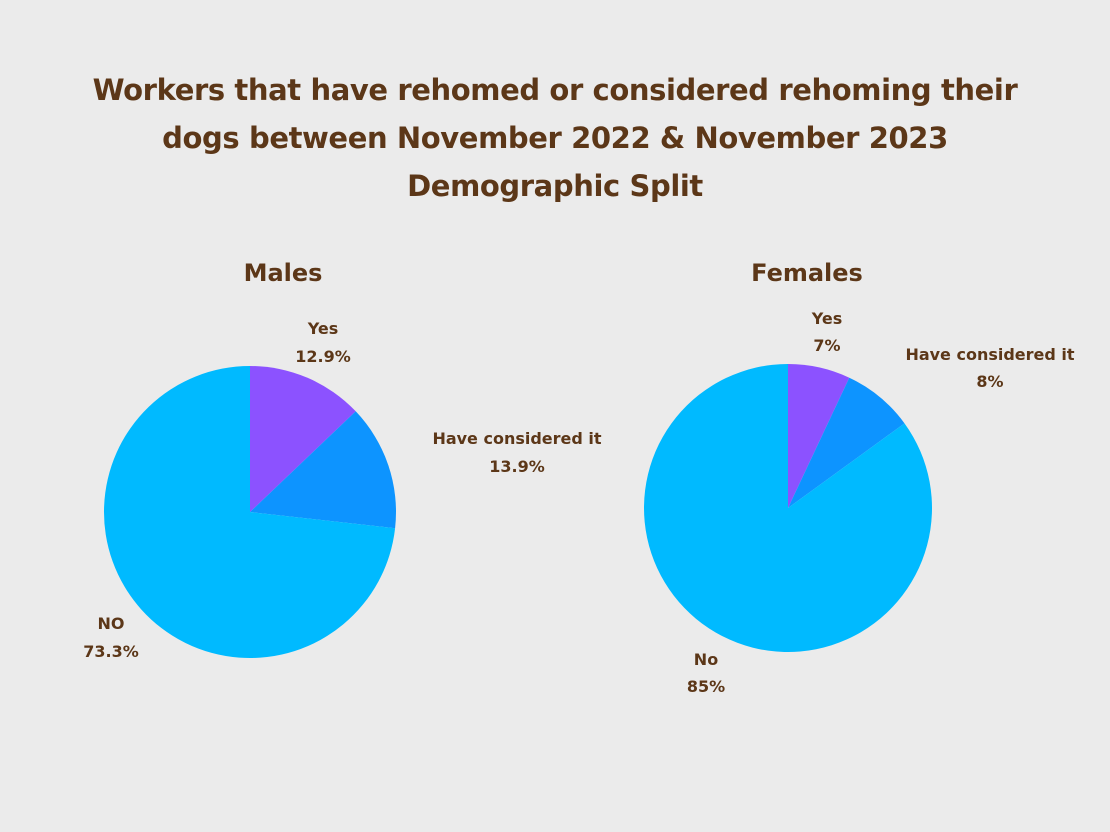 The height and width of the screenshot is (832, 1110). Describe the element at coordinates (555, 186) in the screenshot. I see `chart-title-line-3: Demographic Split` at that location.